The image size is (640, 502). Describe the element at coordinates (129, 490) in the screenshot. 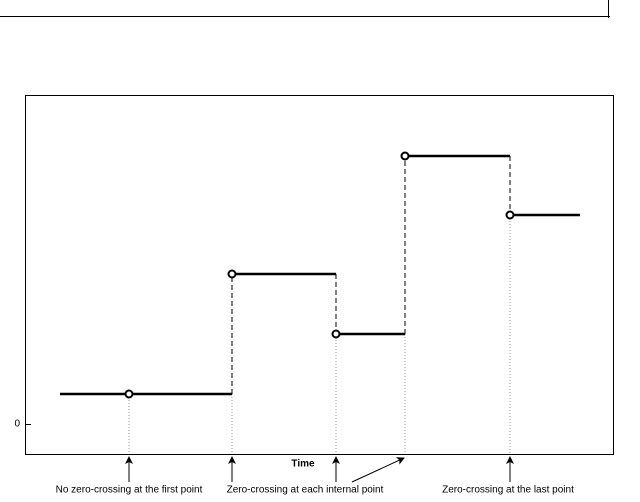

I see `annotation: No zero-crossing at the first point` at that location.